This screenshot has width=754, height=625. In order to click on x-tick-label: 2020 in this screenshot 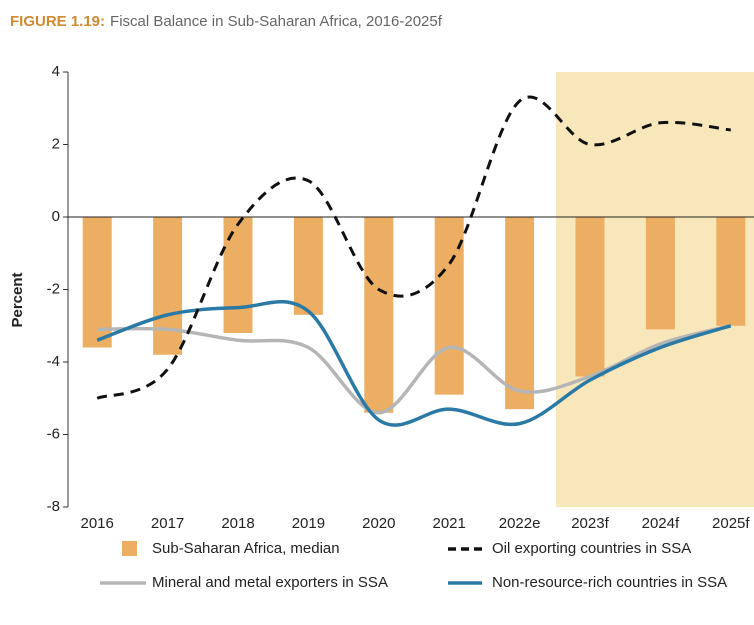, I will do `click(378, 523)`.